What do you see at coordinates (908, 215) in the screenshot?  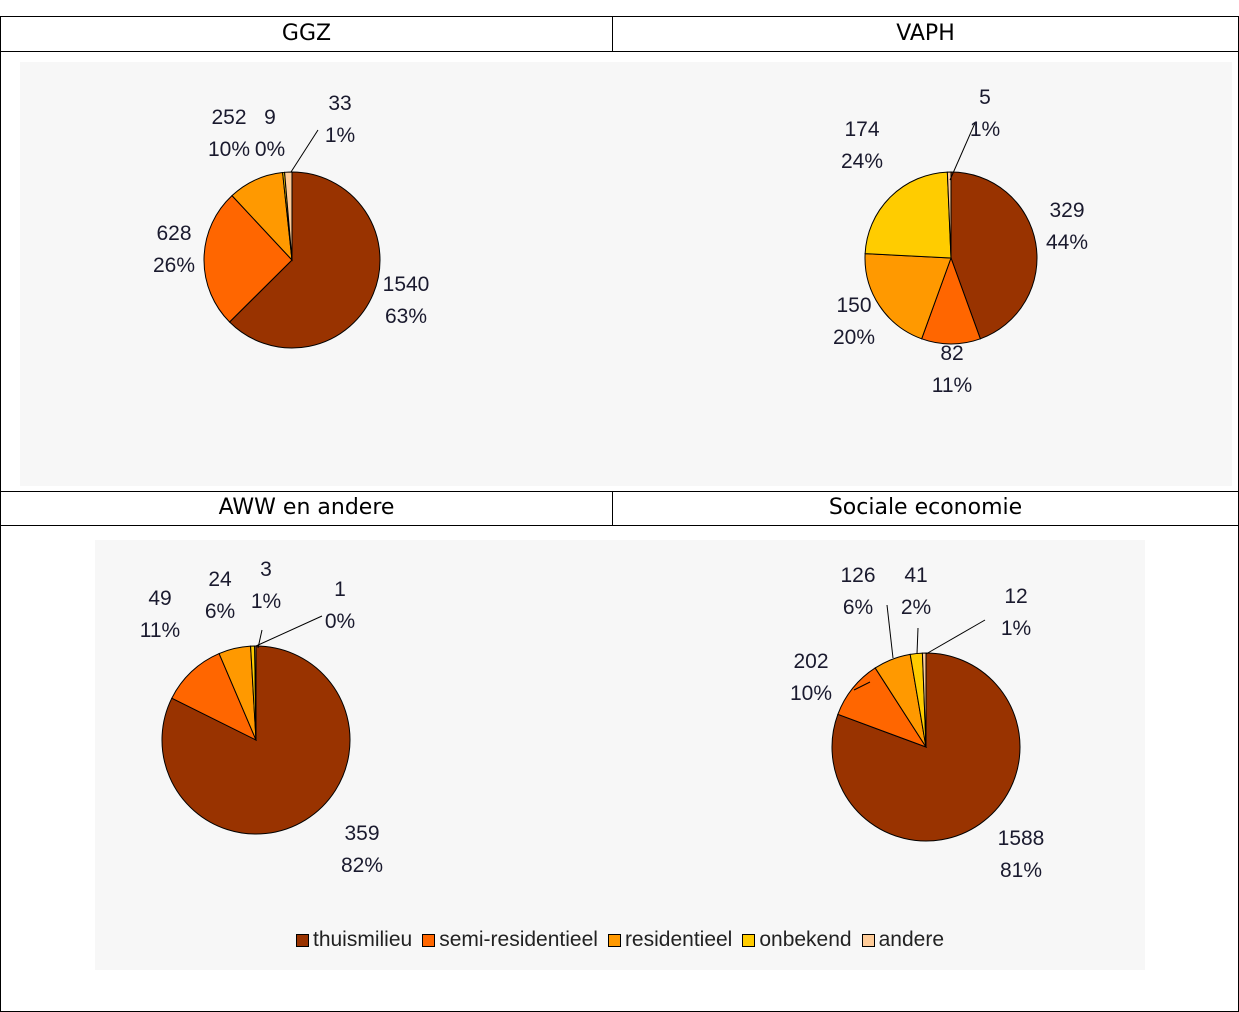 I see `pie-slice-onbekend` at bounding box center [908, 215].